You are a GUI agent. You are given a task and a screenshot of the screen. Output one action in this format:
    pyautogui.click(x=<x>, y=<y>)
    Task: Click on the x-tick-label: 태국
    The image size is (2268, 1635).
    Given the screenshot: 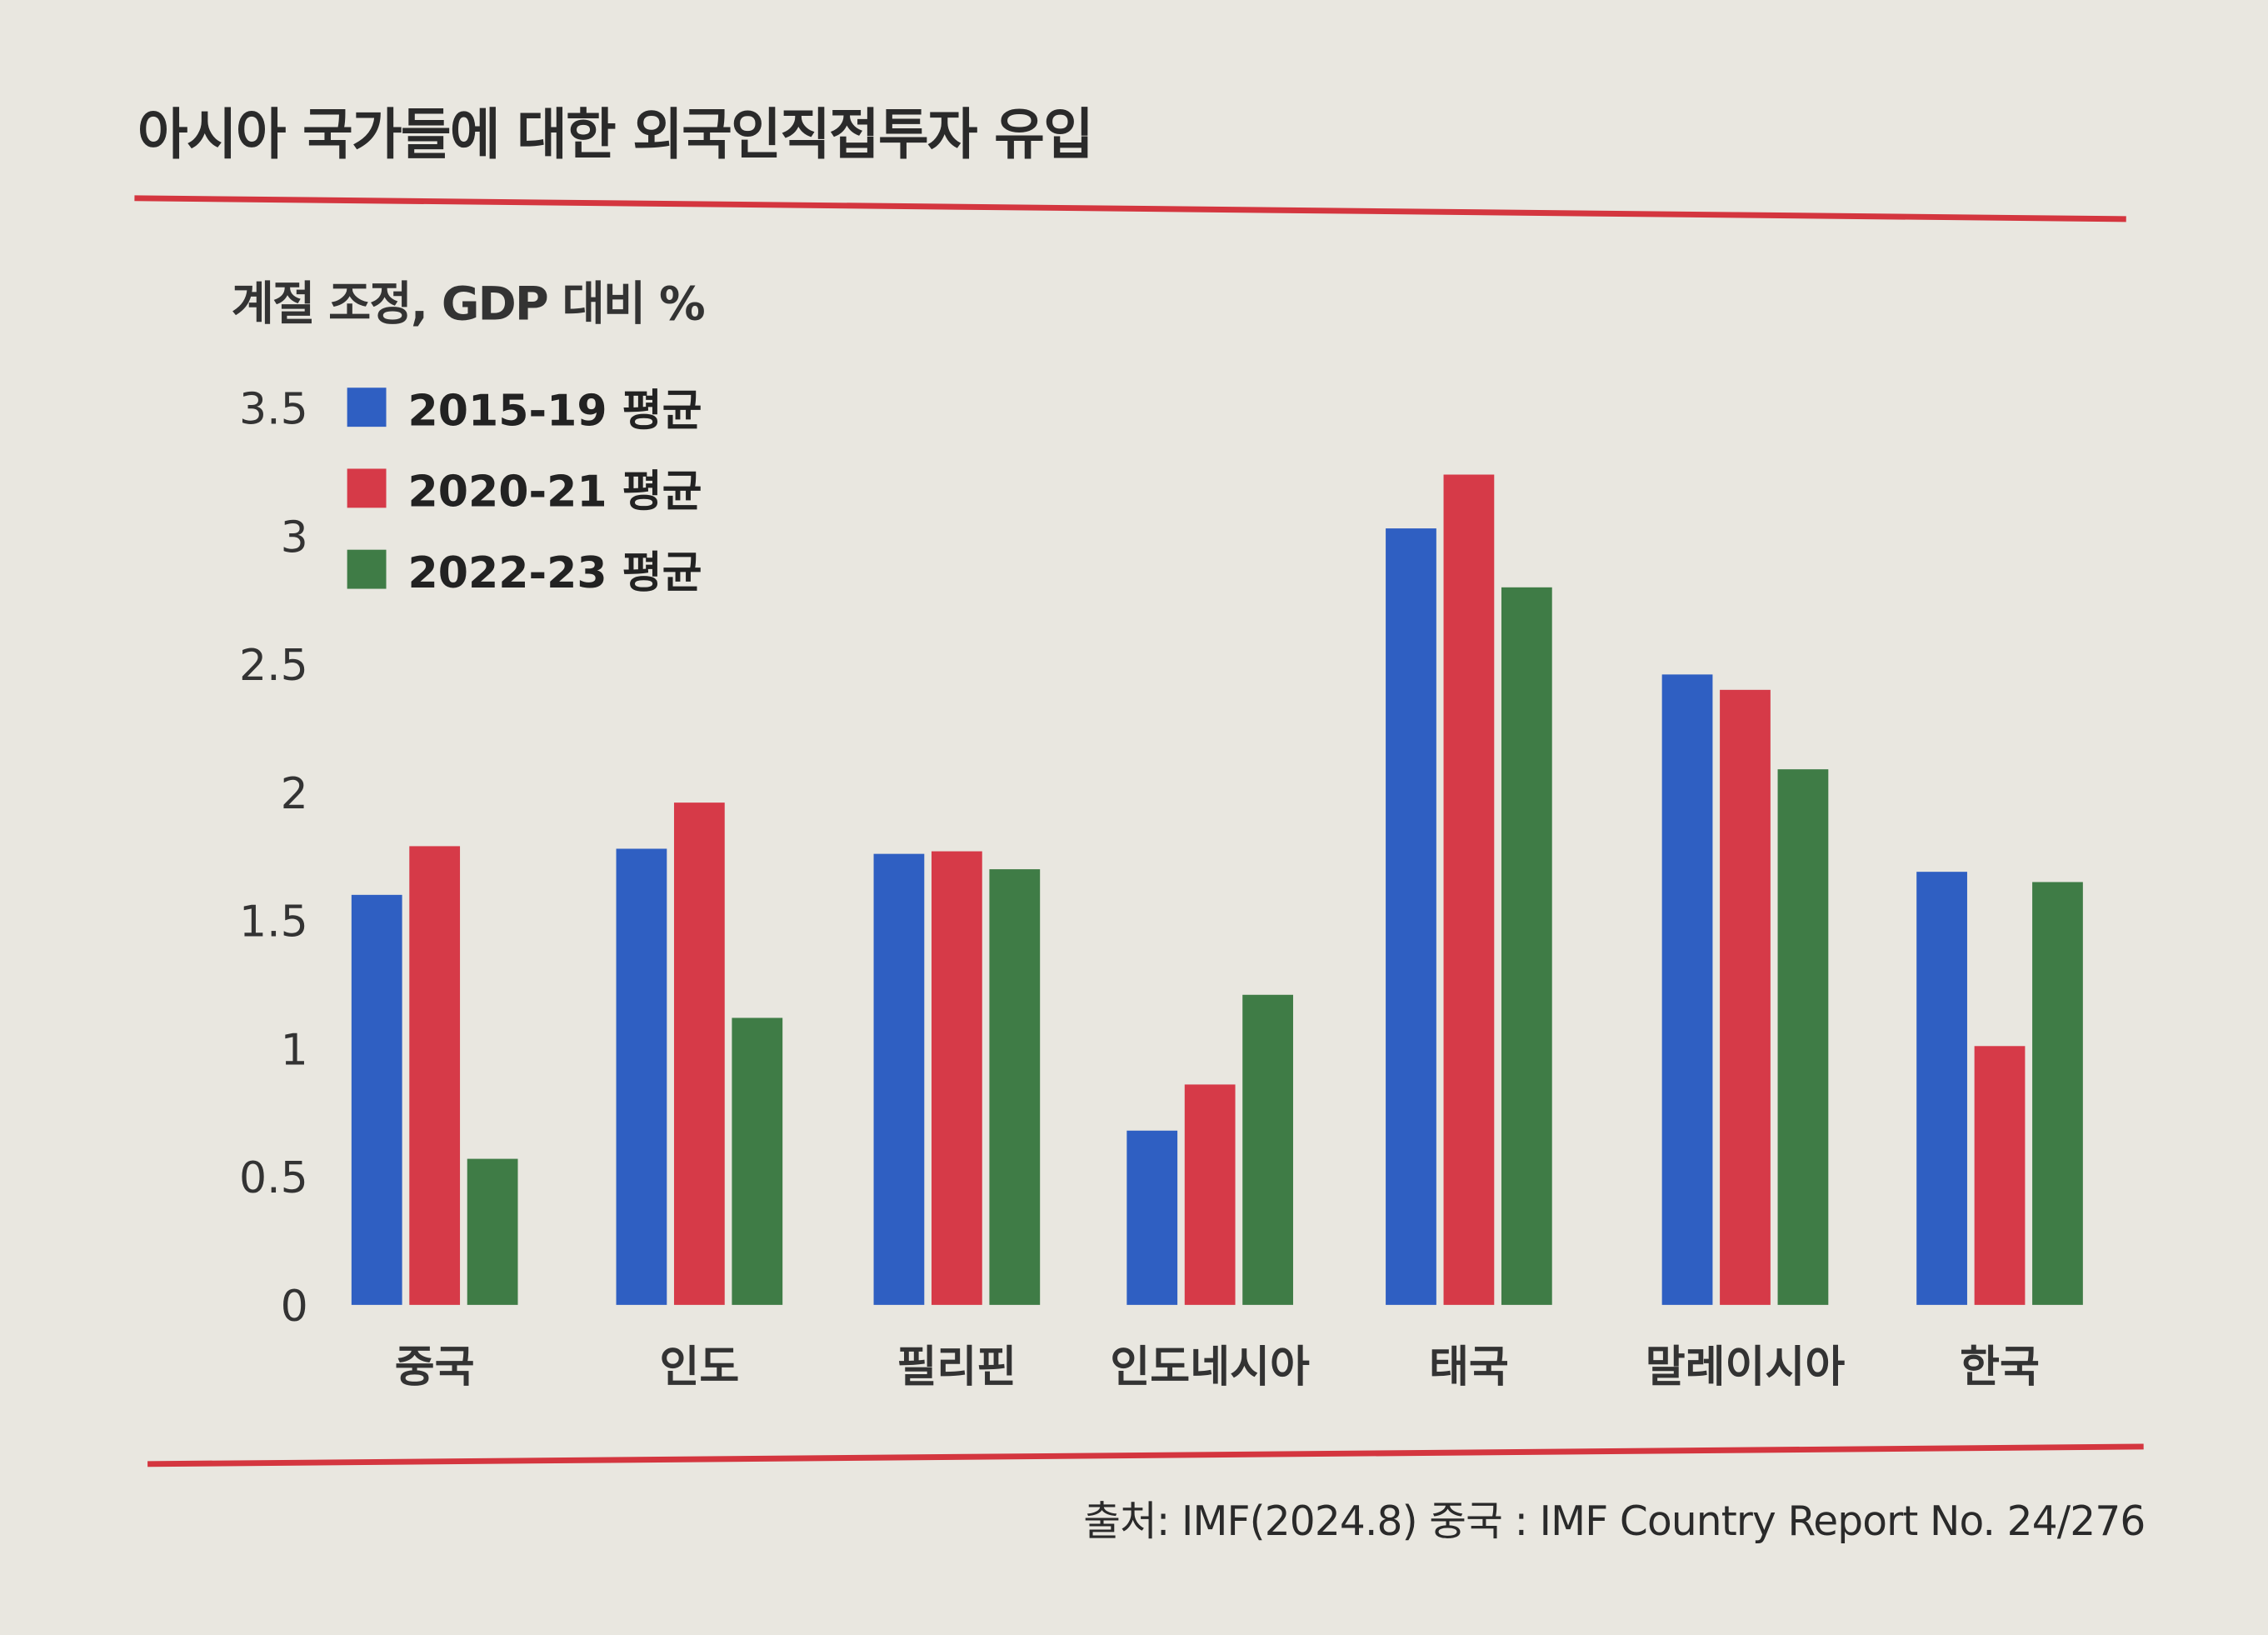 What is the action you would take?
    pyautogui.click(x=1469, y=1367)
    